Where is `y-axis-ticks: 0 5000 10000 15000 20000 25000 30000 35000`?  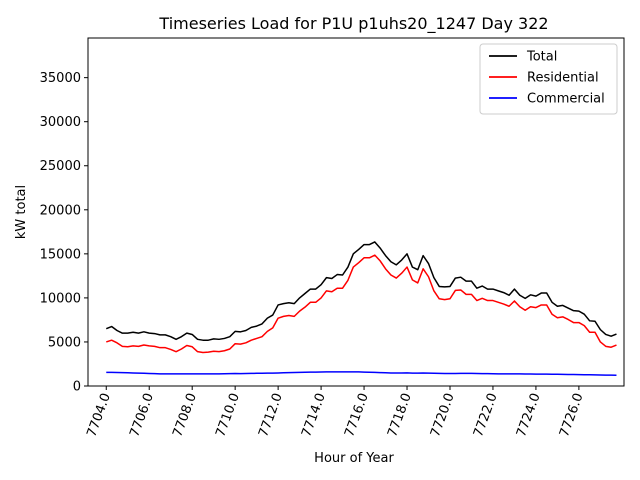
y-axis-ticks: 0 5000 10000 15000 20000 25000 30000 35000 is located at coordinates (64, 233).